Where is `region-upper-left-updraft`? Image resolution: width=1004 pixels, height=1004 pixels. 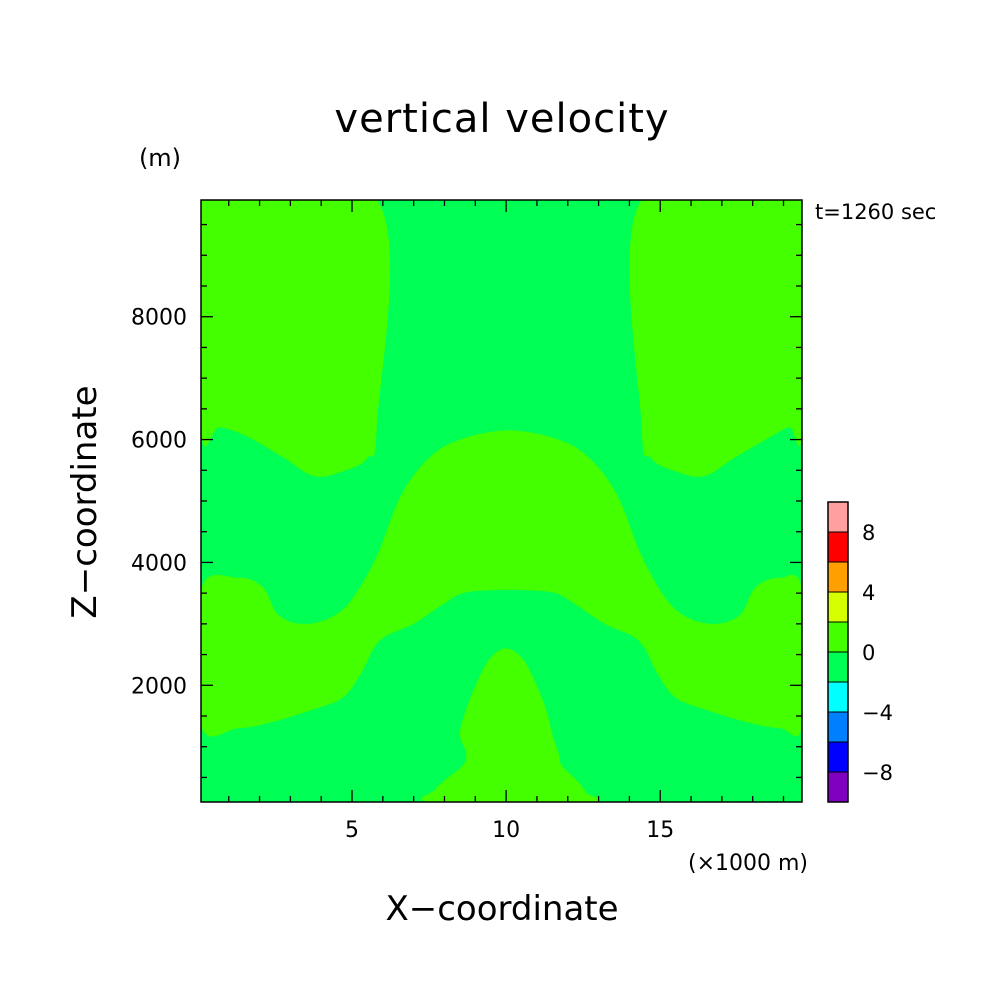
region-upper-left-updraft is located at coordinates (295, 338).